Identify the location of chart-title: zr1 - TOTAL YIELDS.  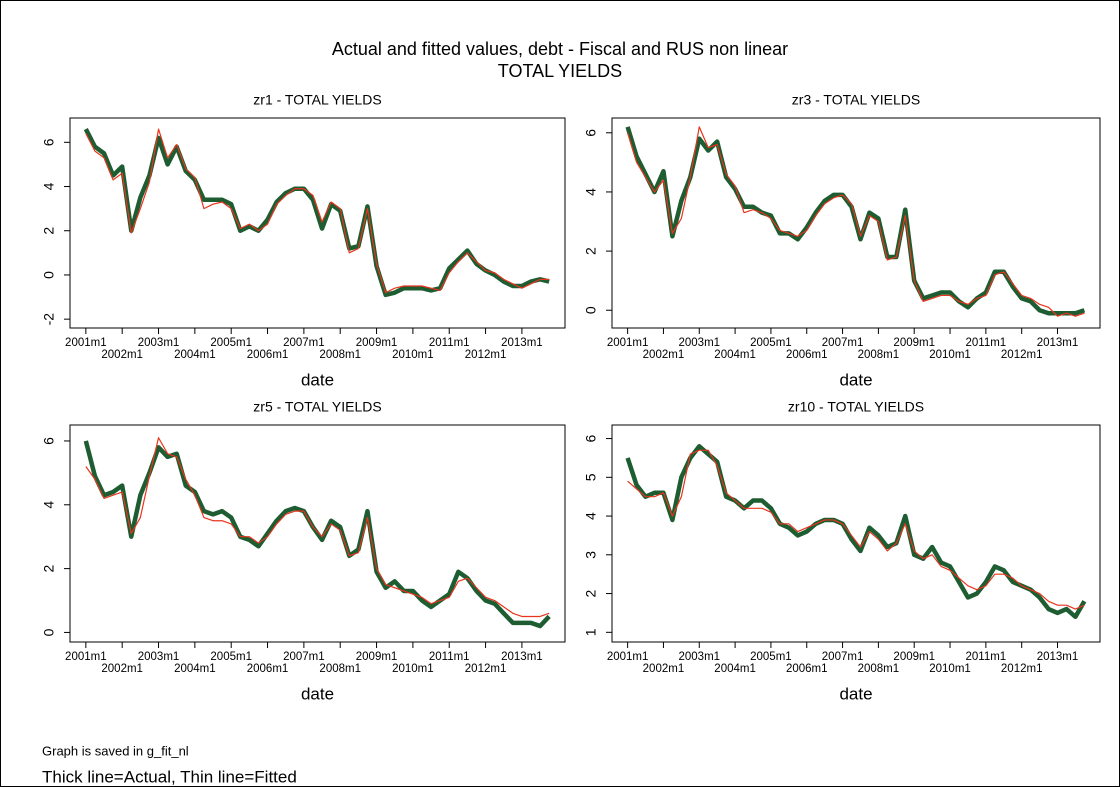
(317, 100).